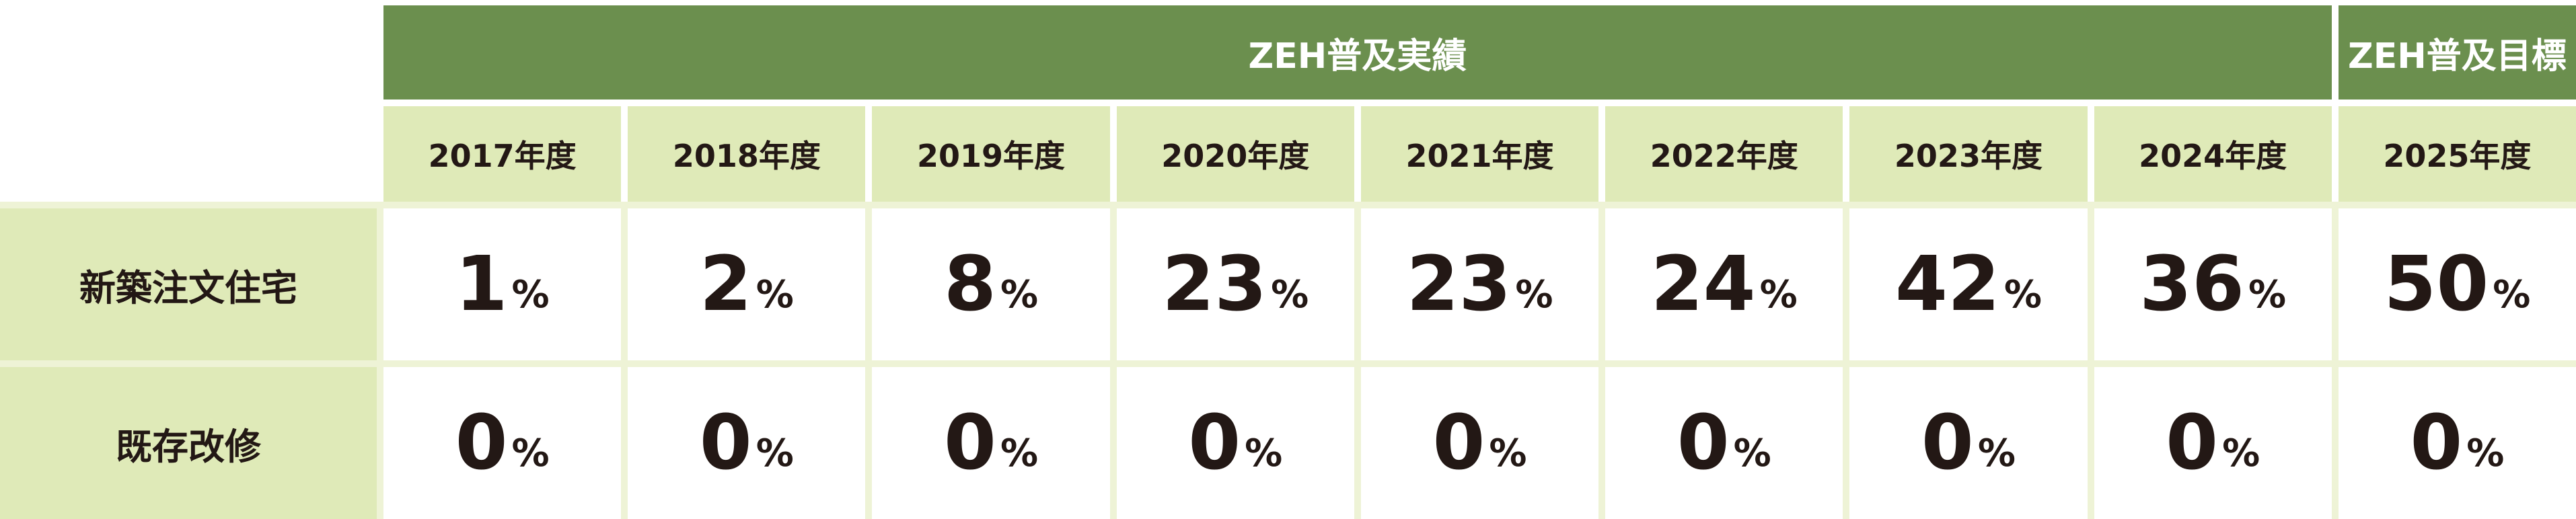  Describe the element at coordinates (188, 443) in the screenshot. I see `row-header: 既存改修` at that location.